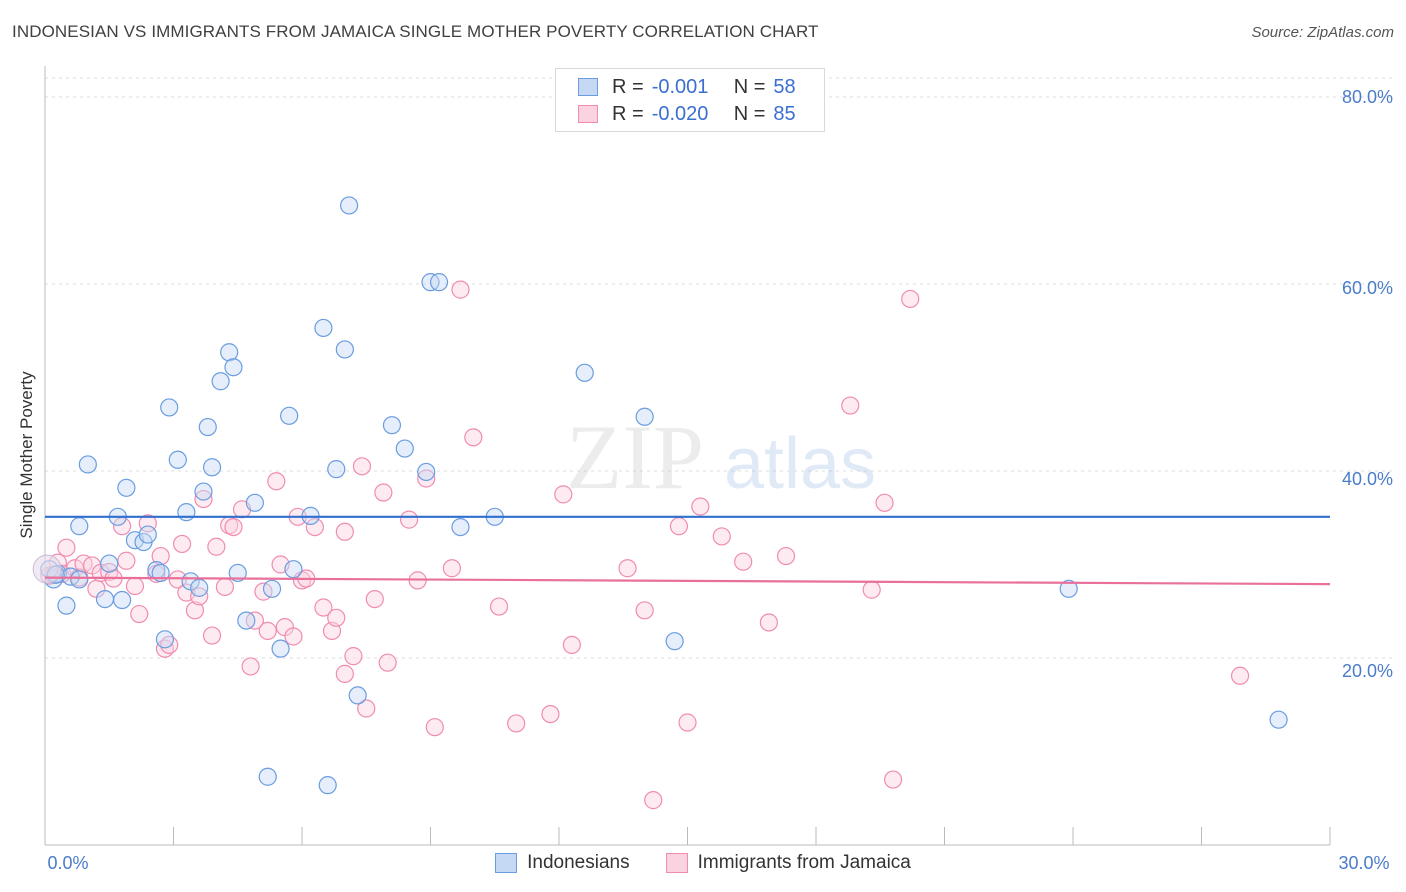  What do you see at coordinates (690, 100) in the screenshot?
I see `correlation-legend: R = -0.001 N = 58 R = -0.020 N = 85` at bounding box center [690, 100].